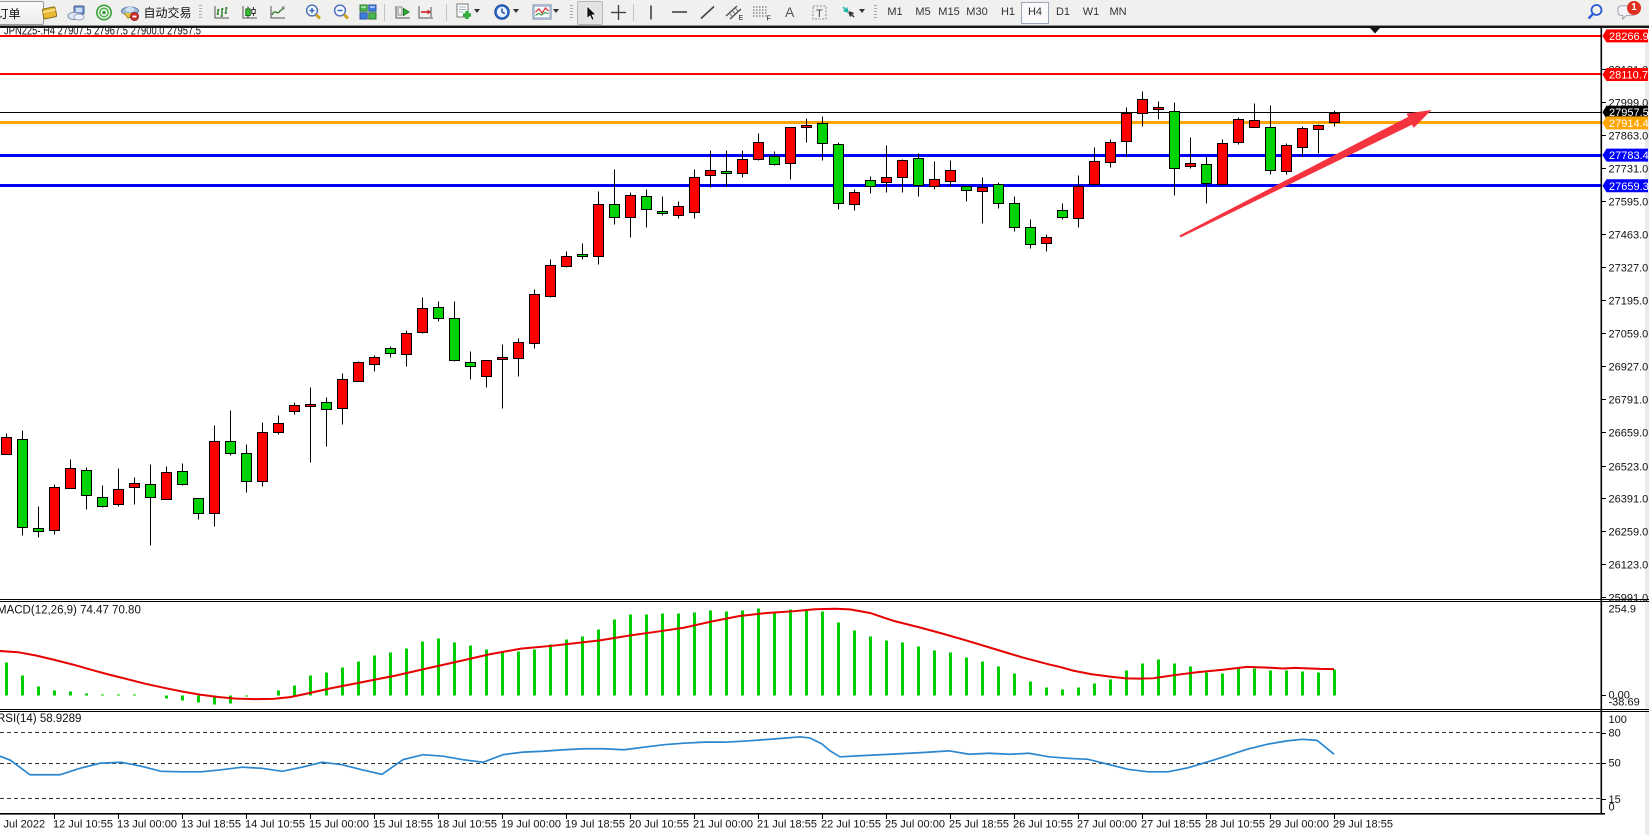 Image resolution: width=1649 pixels, height=835 pixels. I want to click on new-order-button: 订单, so click(22, 13).